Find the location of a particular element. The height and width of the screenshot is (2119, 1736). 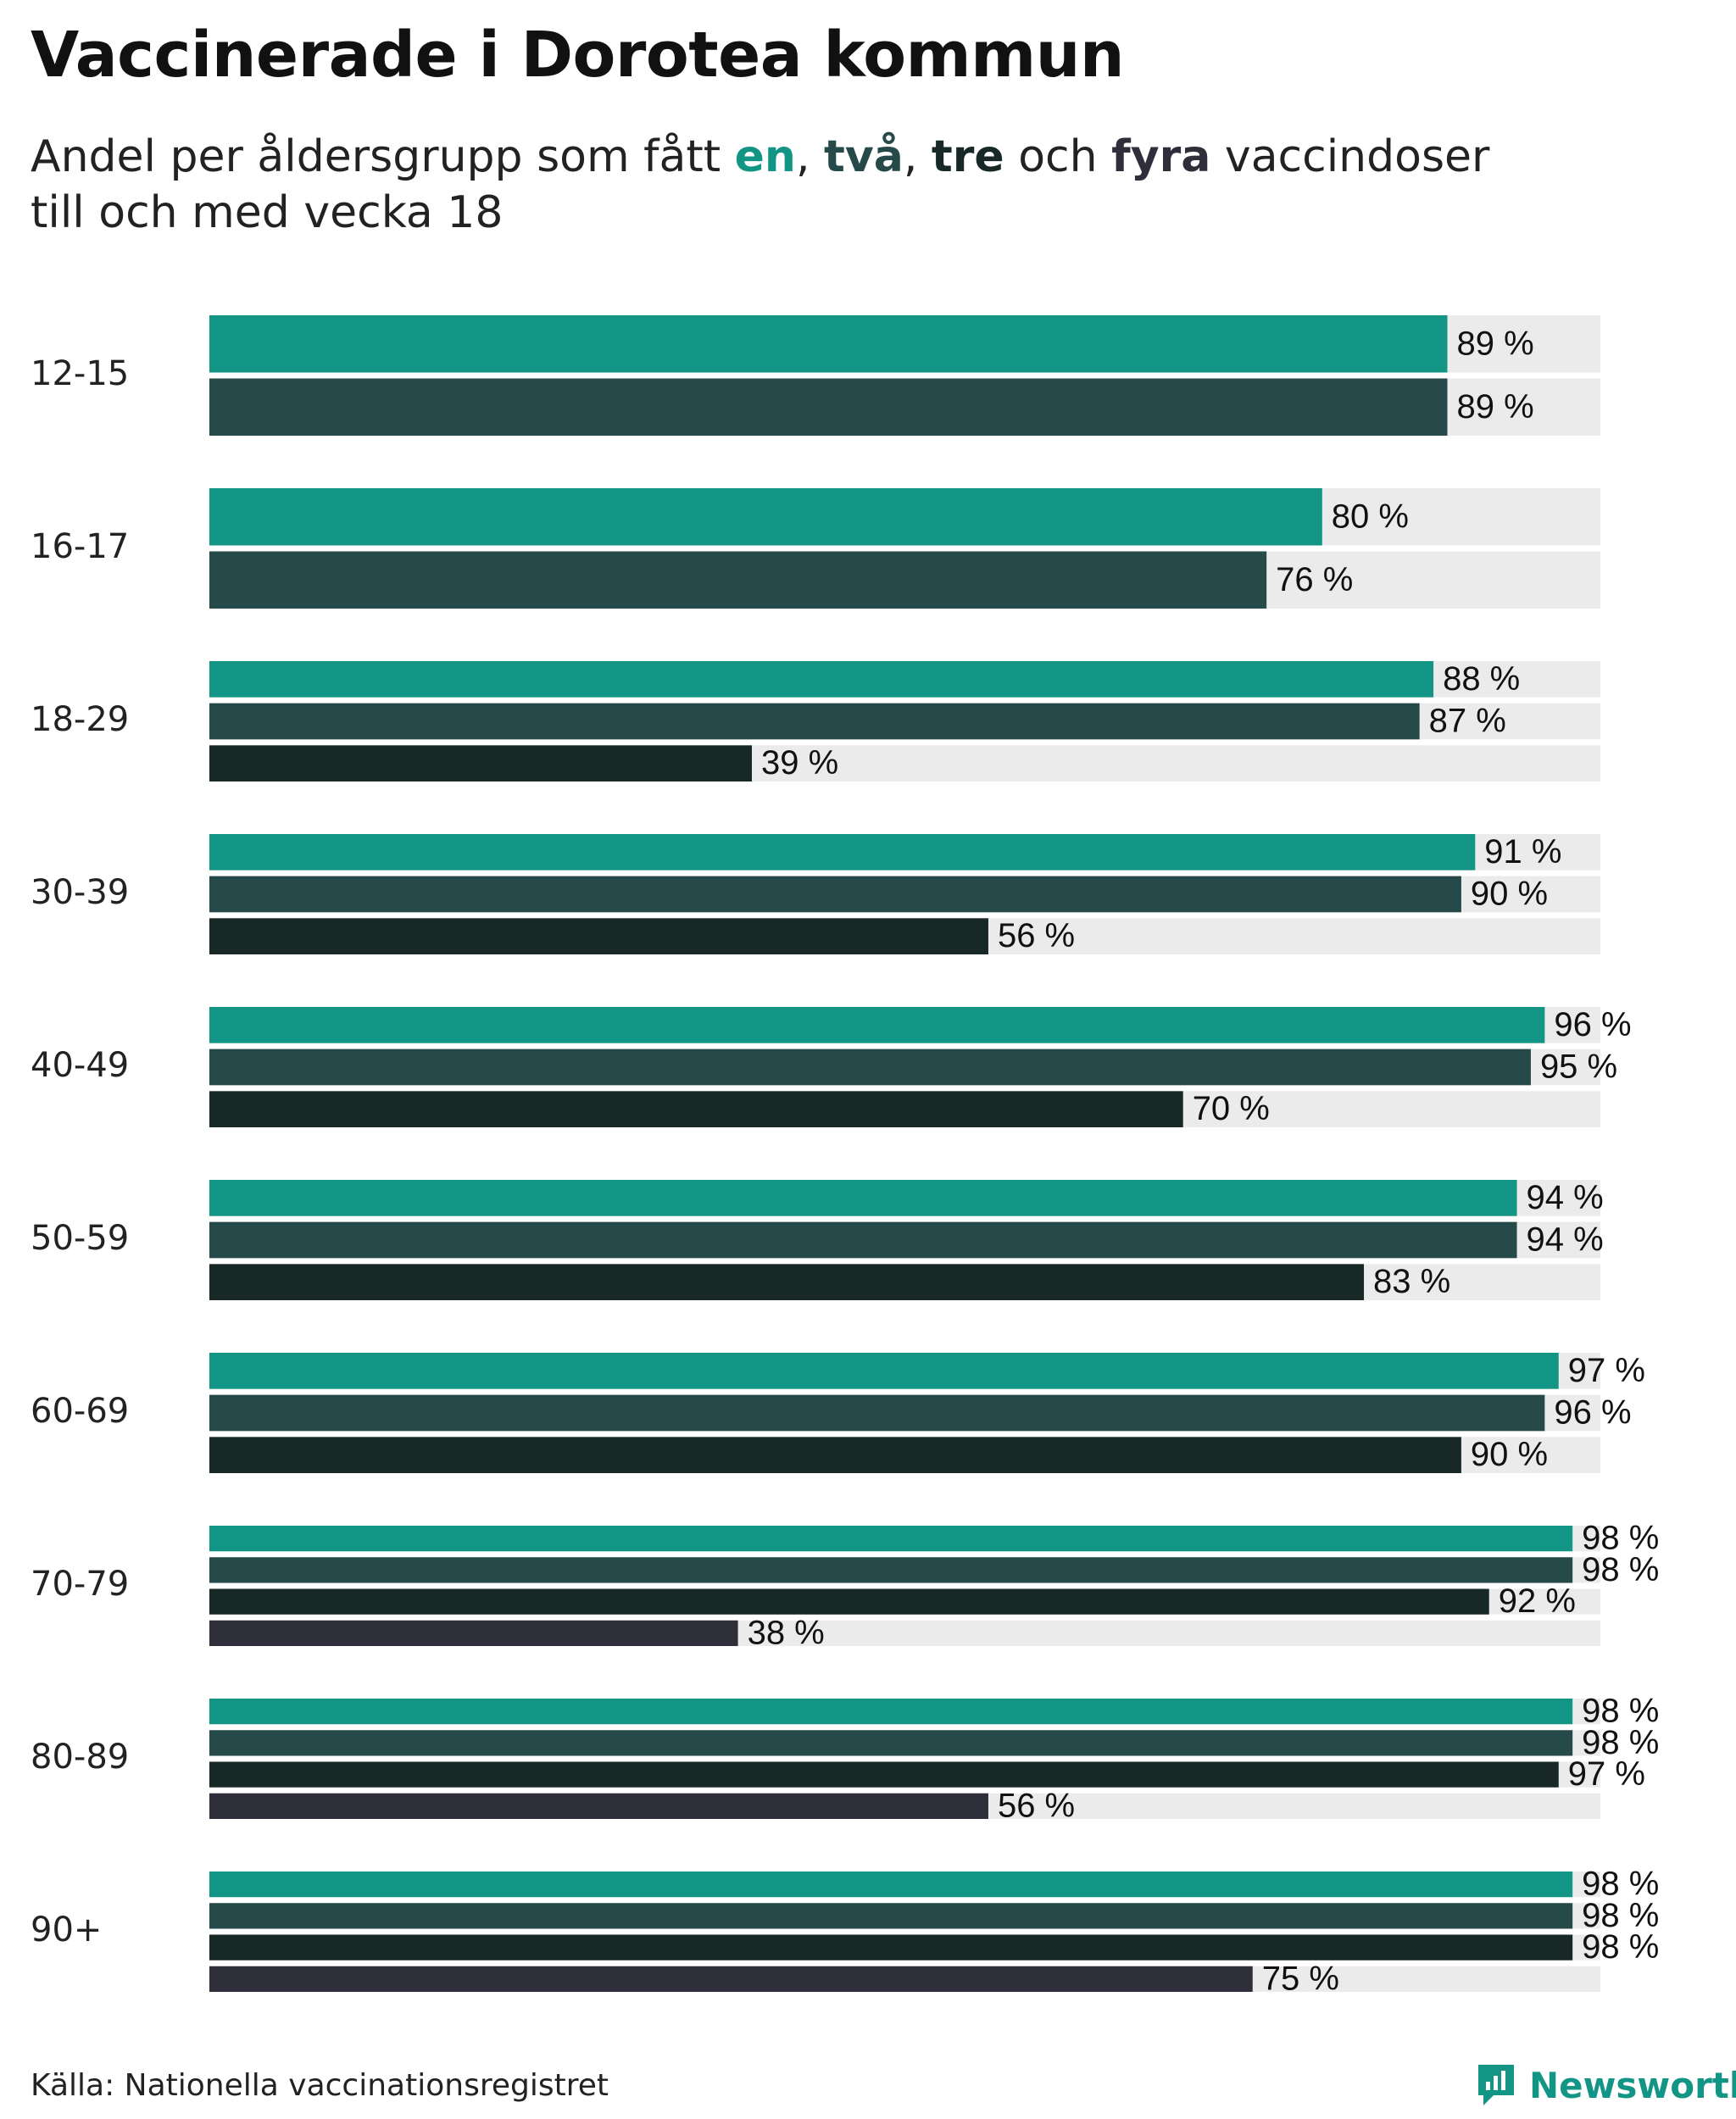

bar-tva-90+ is located at coordinates (891, 1916).